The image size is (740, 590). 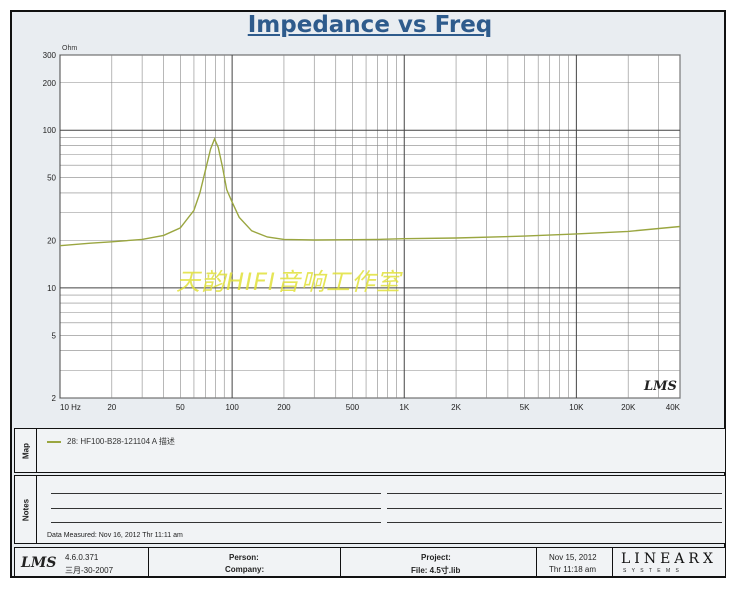 What do you see at coordinates (576, 407) in the screenshot?
I see `x-tick-label: 10K` at bounding box center [576, 407].